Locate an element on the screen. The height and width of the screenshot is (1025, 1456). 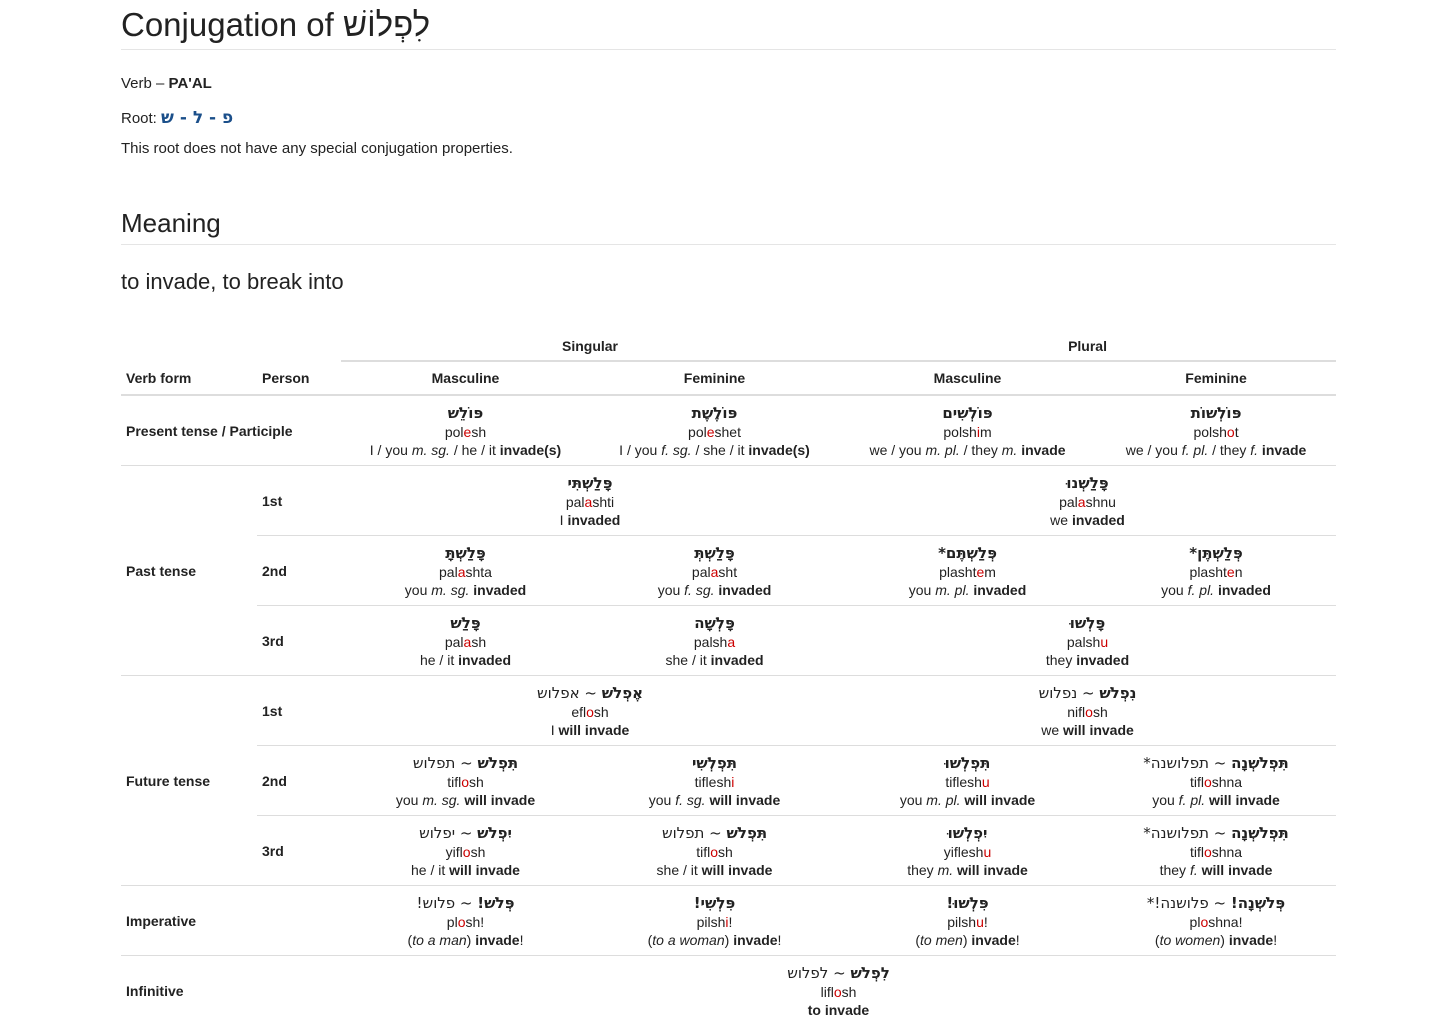
translation: you f. pl. invaded is located at coordinates (1216, 590).